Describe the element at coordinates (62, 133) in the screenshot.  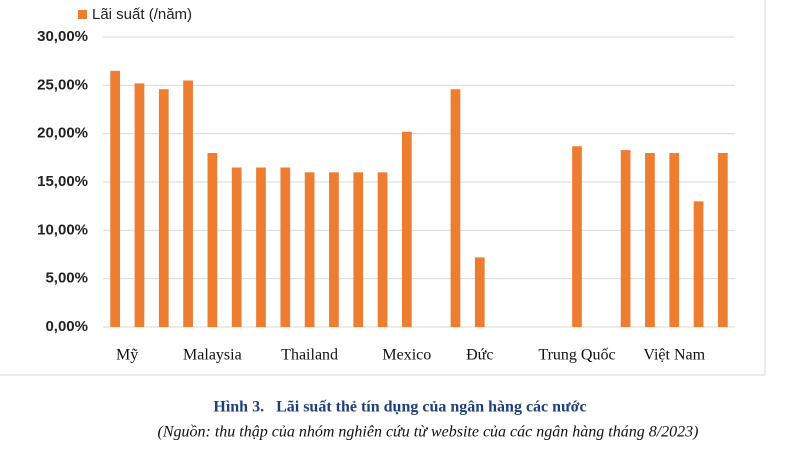
I see `y-tick-label: 20,00%` at that location.